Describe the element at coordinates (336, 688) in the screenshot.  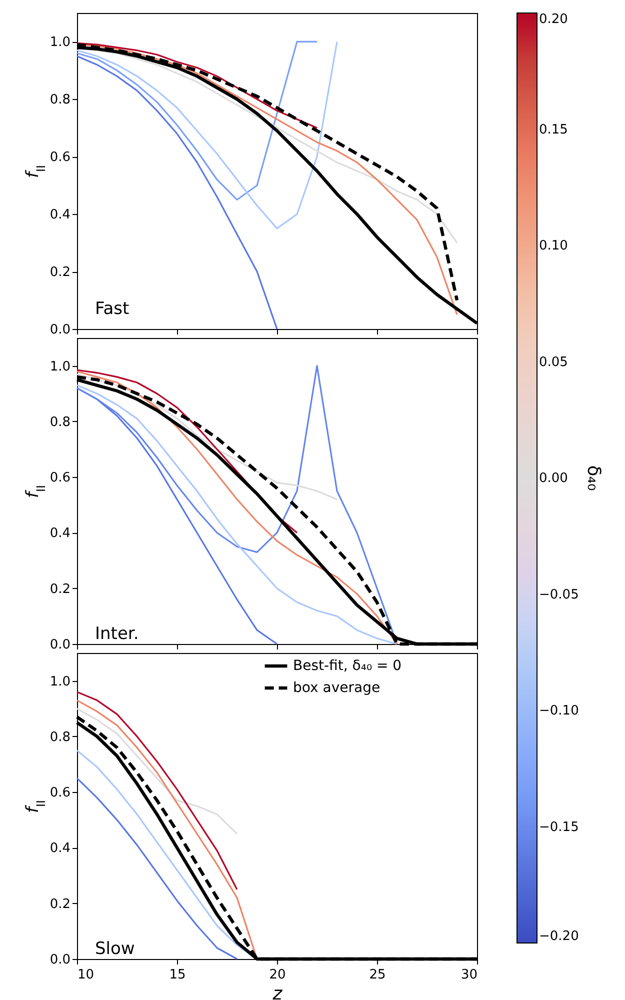
I see `legend-label: box average` at that location.